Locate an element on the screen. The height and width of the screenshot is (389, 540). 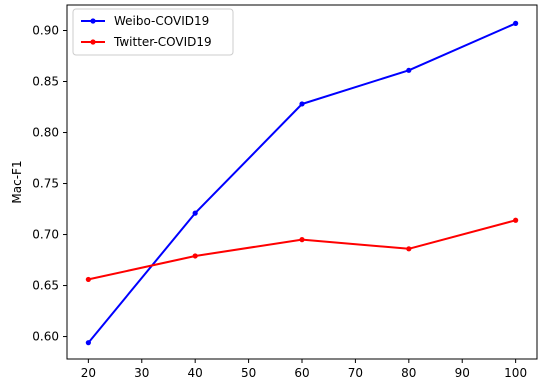
y-axis-label: Mac-F1 is located at coordinates (17, 181).